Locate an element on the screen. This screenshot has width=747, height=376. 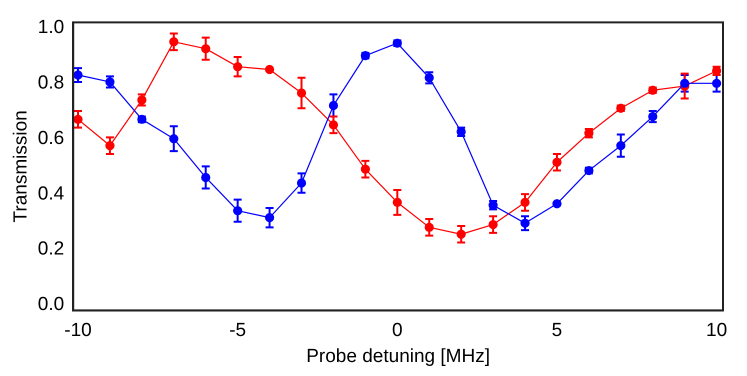
x-tick-label: -10 is located at coordinates (78, 331).